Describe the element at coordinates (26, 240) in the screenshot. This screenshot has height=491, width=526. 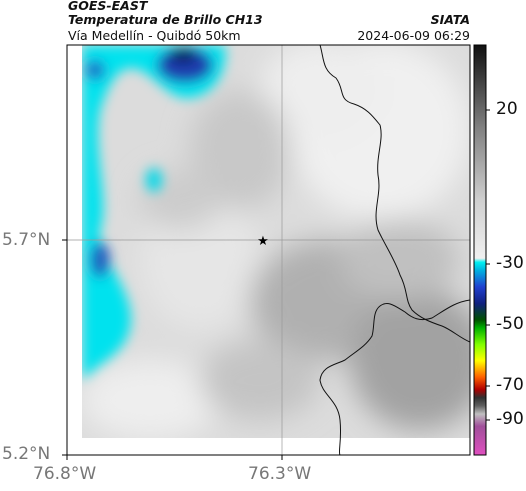
I see `lat-tick-5.7: 5.7°N` at that location.